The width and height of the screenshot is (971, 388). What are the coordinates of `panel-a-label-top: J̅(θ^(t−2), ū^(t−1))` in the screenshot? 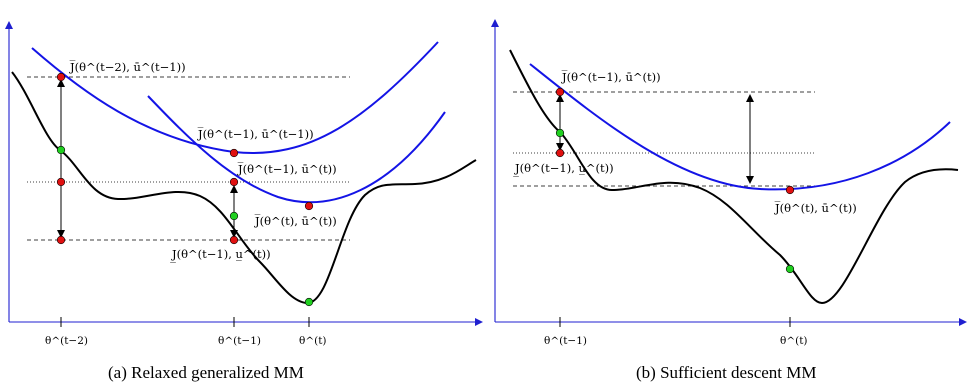 It's located at (127, 67).